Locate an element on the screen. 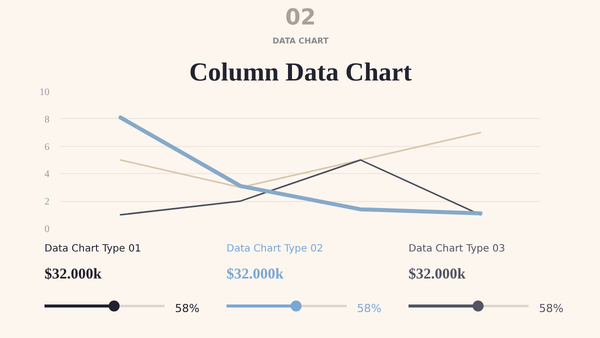  text: Data Chart Type 02 is located at coordinates (275, 249).